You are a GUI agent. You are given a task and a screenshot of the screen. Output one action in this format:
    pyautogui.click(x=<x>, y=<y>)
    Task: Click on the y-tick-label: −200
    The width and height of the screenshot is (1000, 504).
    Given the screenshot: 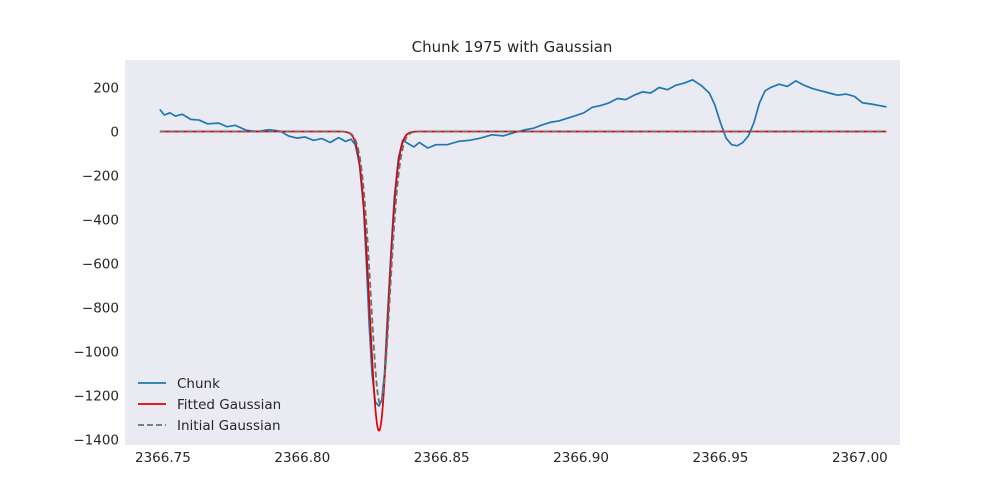 What is the action you would take?
    pyautogui.click(x=100, y=177)
    